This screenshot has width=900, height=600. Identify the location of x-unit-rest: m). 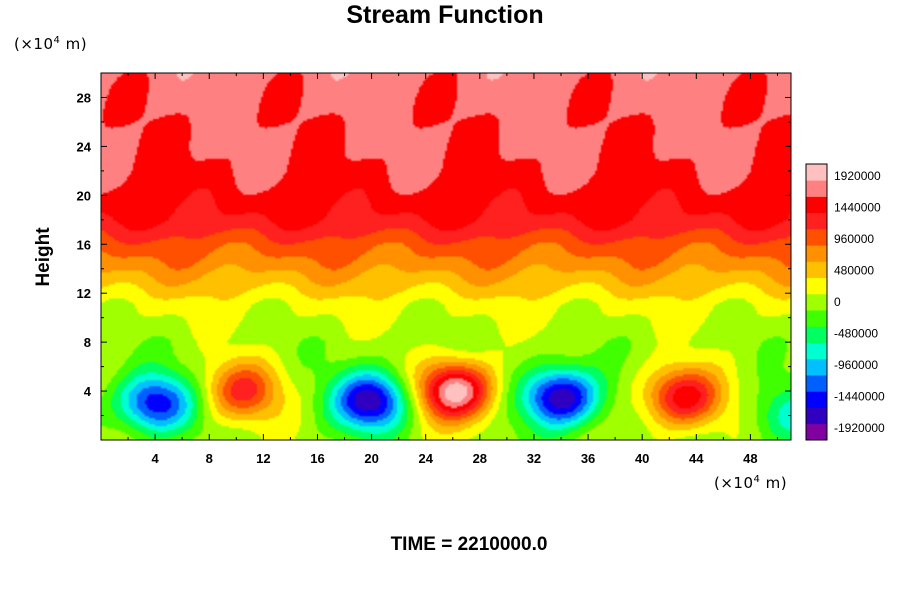
(773, 483).